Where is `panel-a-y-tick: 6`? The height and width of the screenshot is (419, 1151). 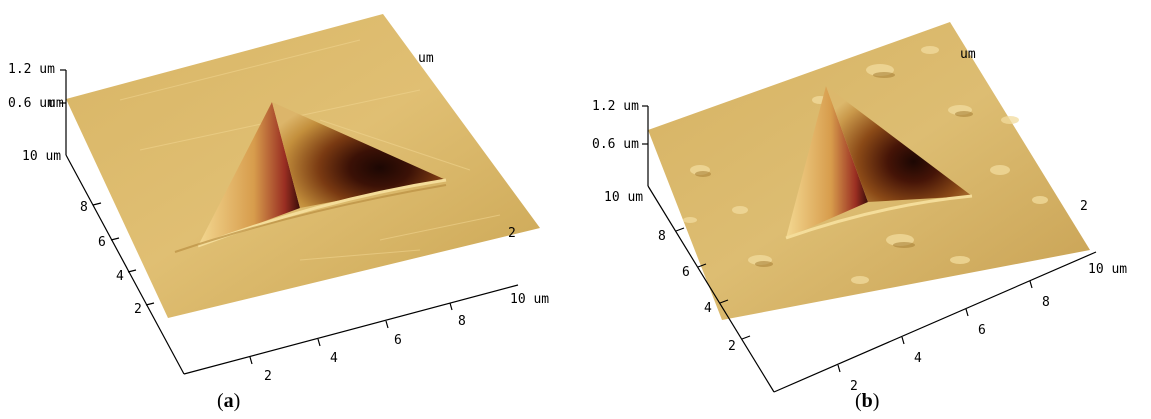 panel-a-y-tick: 6 is located at coordinates (102, 242).